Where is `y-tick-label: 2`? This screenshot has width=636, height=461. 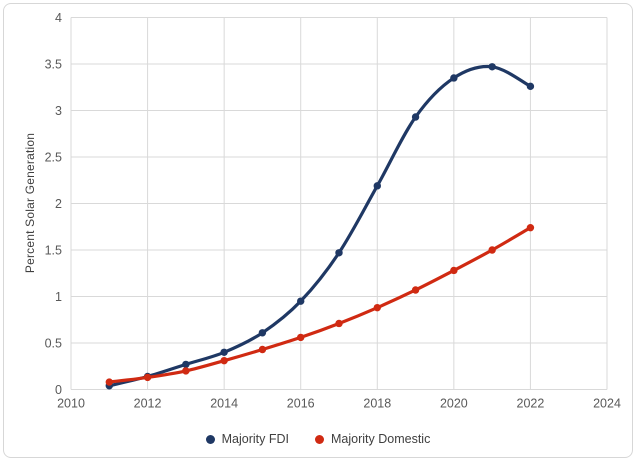
y-tick-label: 2 is located at coordinates (58, 204).